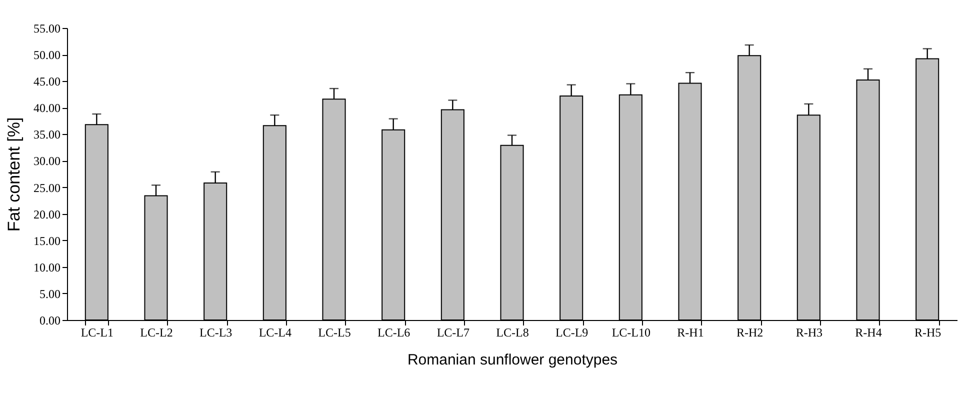  Describe the element at coordinates (571, 333) in the screenshot. I see `x-tick-label: LC-L9` at that location.